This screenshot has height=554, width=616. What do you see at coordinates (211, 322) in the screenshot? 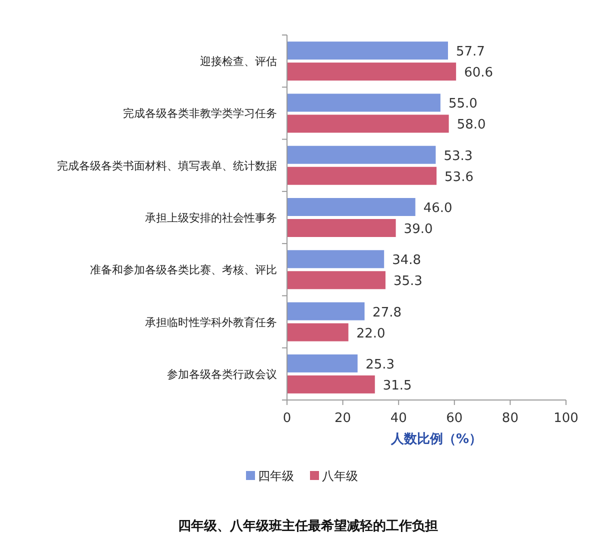
I see `y-tick-label: 承担临时性学科外教育任务` at bounding box center [211, 322].